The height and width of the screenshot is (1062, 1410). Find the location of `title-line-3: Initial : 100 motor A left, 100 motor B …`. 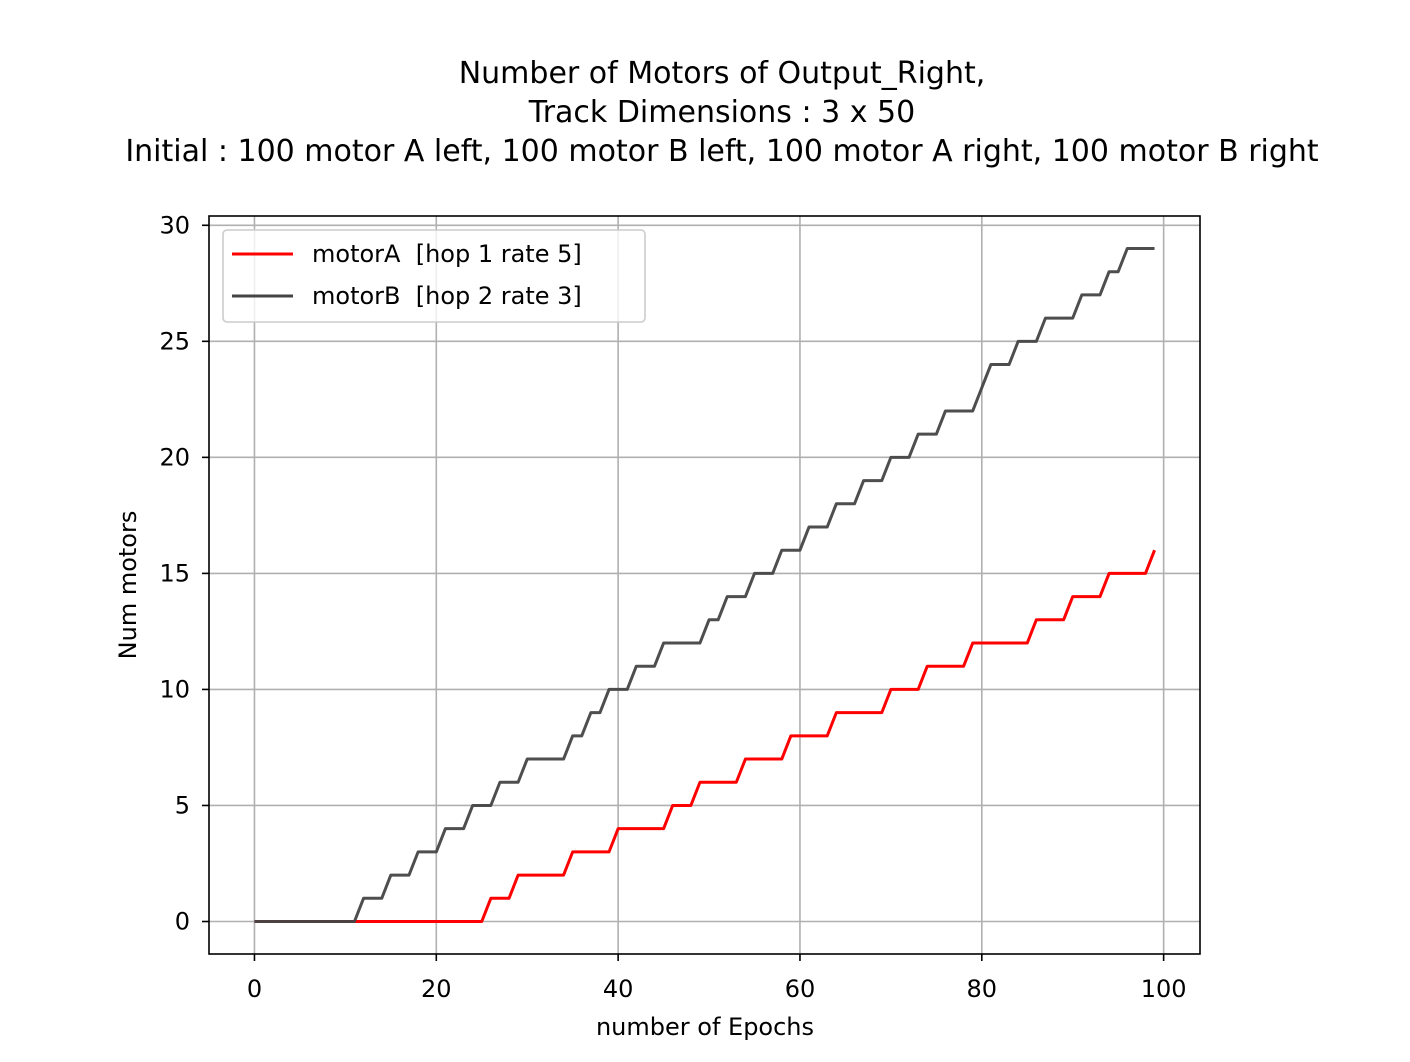

title-line-3: Initial : 100 motor A left, 100 motor B … is located at coordinates (722, 151).